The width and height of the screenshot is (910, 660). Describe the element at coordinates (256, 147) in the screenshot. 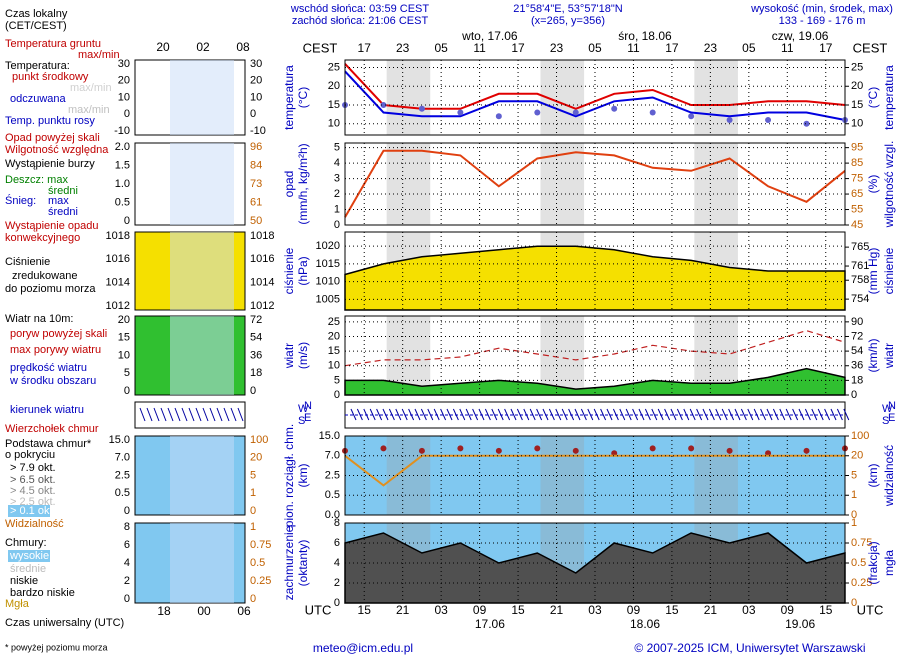

I see `mini-tick-label: 96` at that location.